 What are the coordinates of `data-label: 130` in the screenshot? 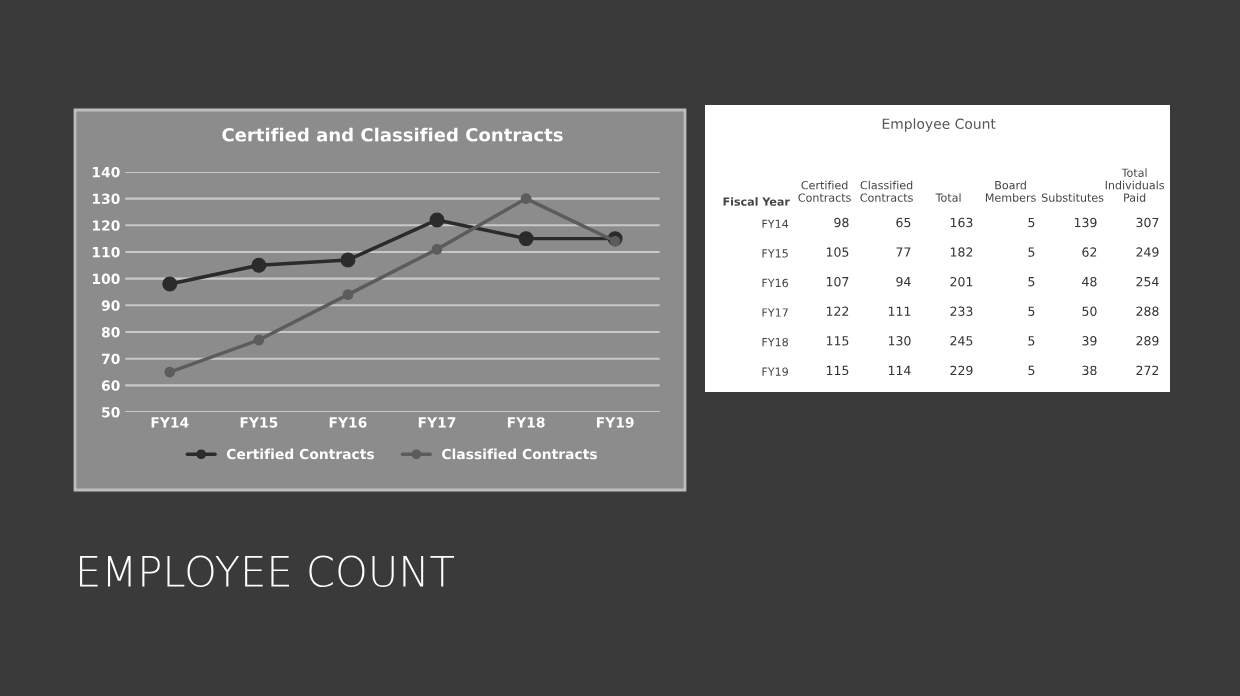 It's located at (899, 341).